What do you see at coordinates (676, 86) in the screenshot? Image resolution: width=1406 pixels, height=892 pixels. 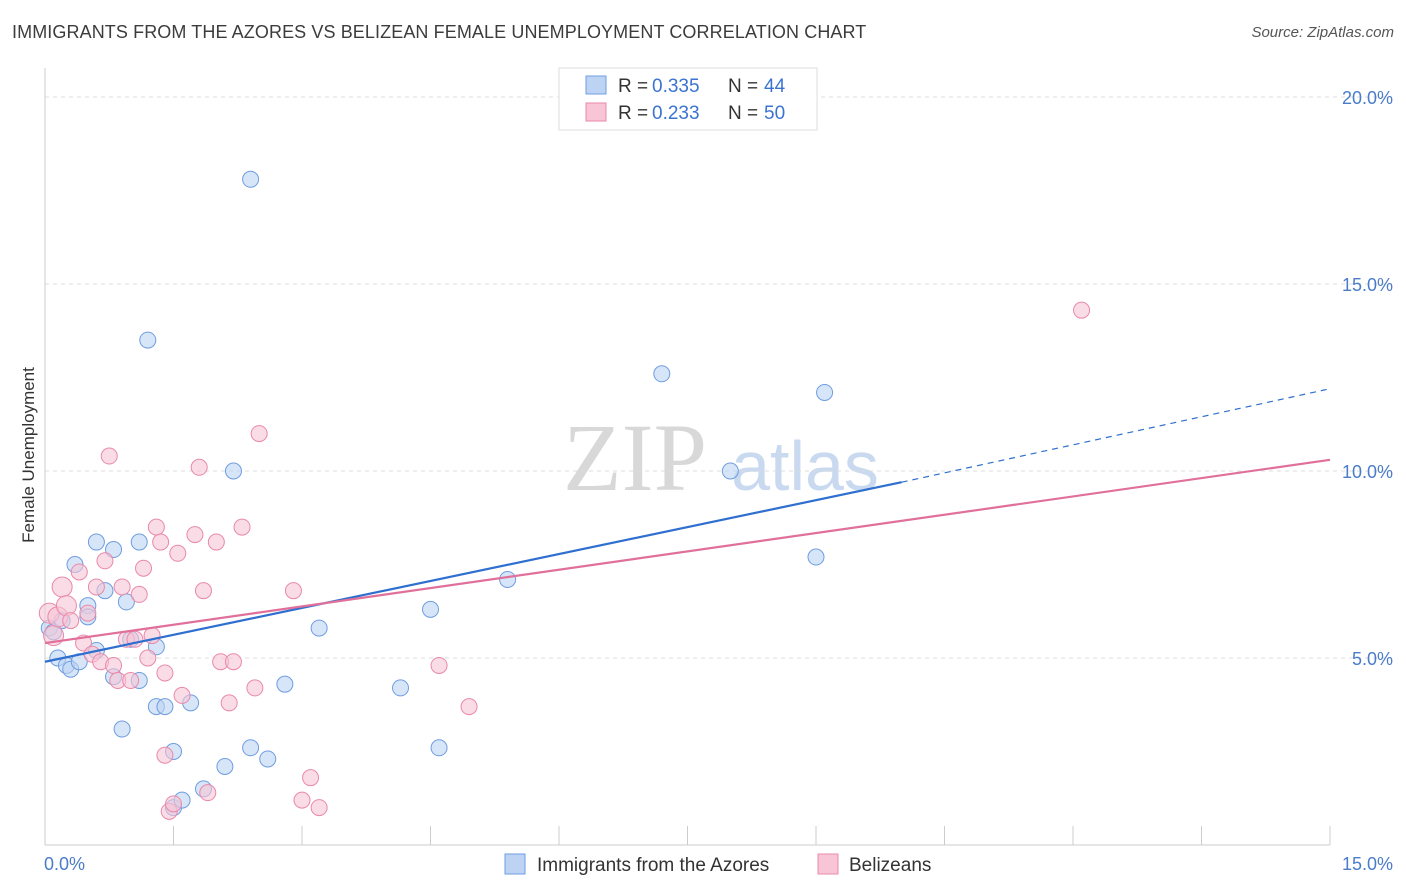 I see `legend-r-value-azores: 0.335` at bounding box center [676, 86].